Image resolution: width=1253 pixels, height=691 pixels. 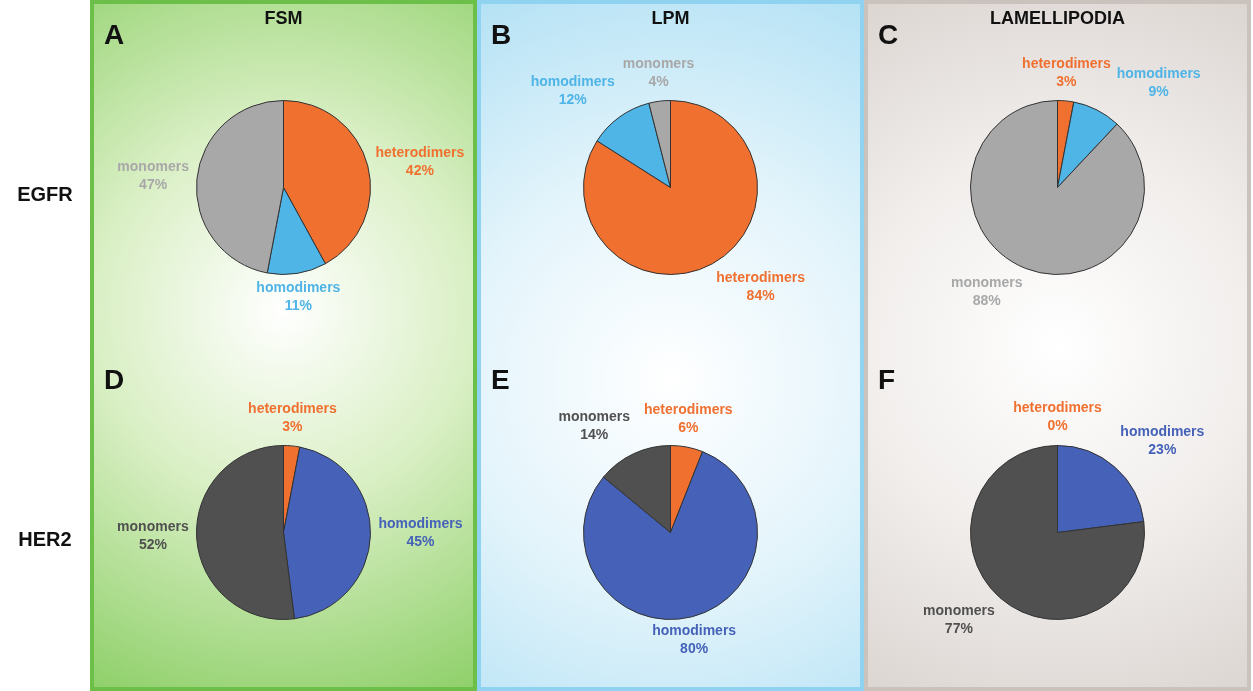 I want to click on chart-subtitle: LPM, so click(x=670, y=18).